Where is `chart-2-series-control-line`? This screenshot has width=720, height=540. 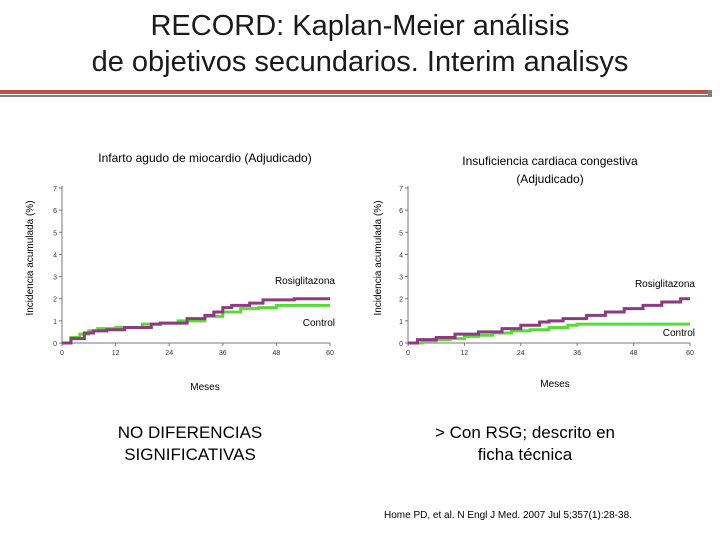 chart-2-series-control-line is located at coordinates (549, 333).